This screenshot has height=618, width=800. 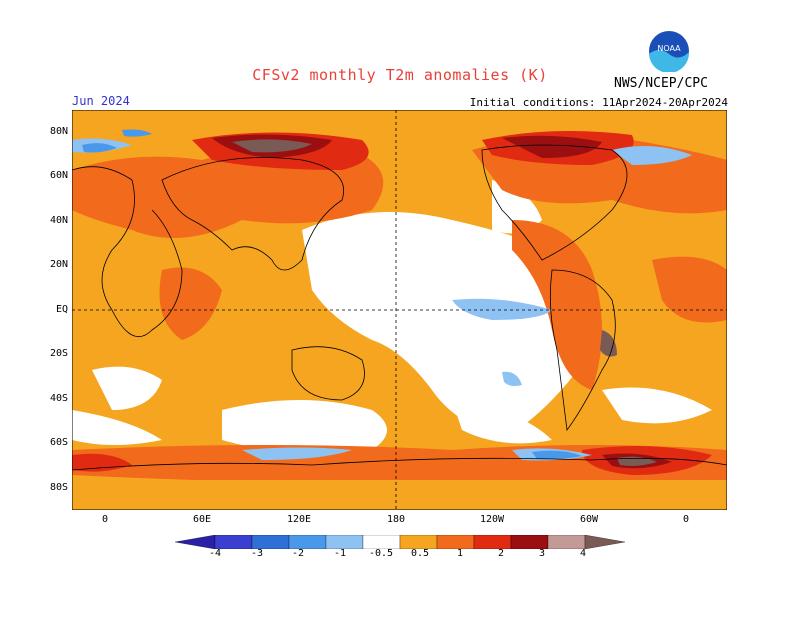 I want to click on noaa-logo: NOAA, so click(x=669, y=51).